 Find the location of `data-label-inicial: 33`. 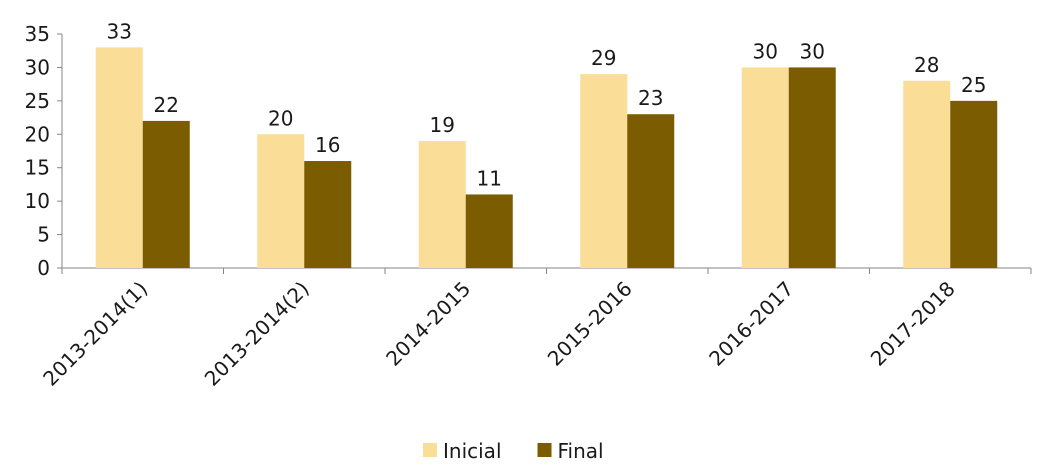

data-label-inicial: 33 is located at coordinates (119, 31).